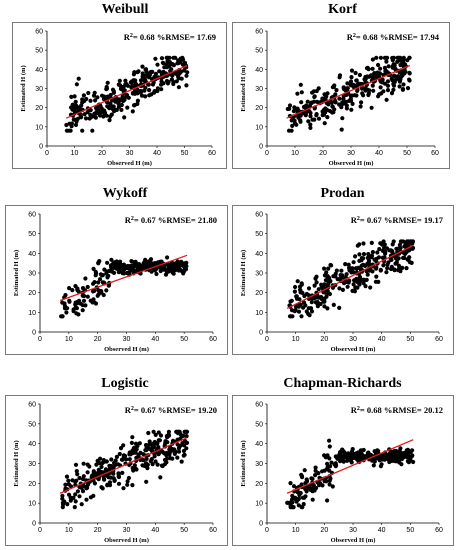  What do you see at coordinates (368, 37) in the screenshot?
I see `r2-value: = 0.68` at bounding box center [368, 37].